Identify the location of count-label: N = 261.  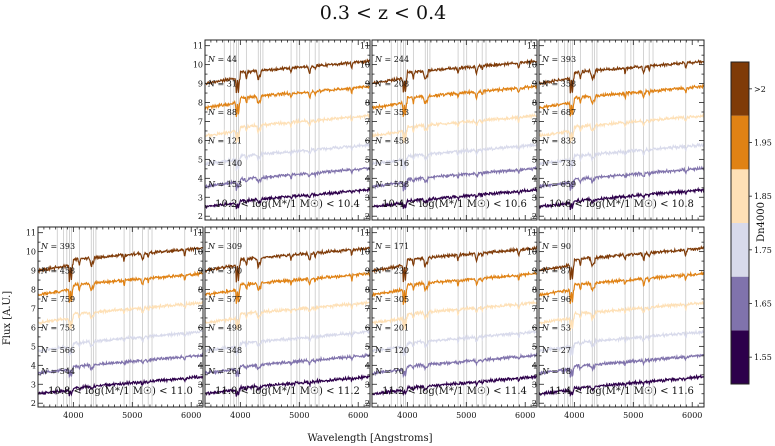
(224, 371).